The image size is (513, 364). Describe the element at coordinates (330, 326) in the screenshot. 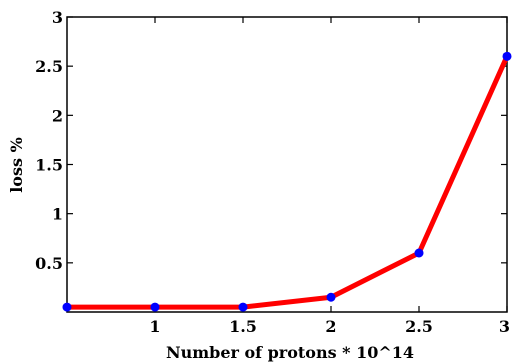

I see `x-tick-label: 2` at that location.